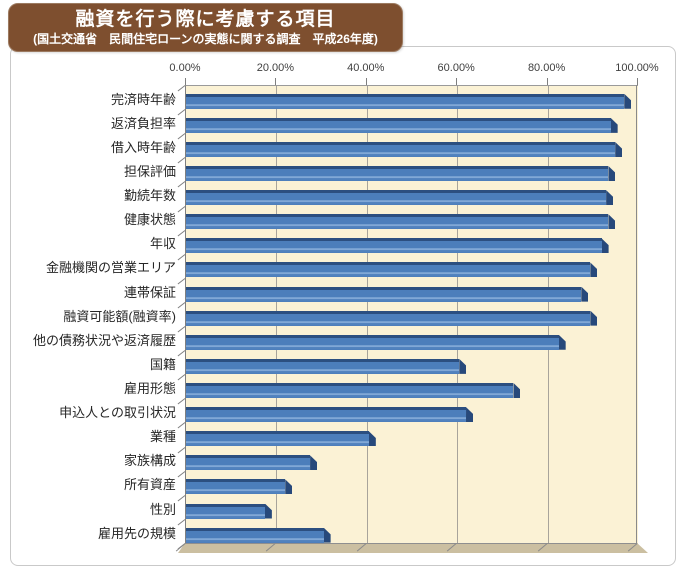 Image resolution: width=683 pixels, height=576 pixels. What do you see at coordinates (456, 68) in the screenshot?
I see `x-tick-label: 60.00%` at bounding box center [456, 68].